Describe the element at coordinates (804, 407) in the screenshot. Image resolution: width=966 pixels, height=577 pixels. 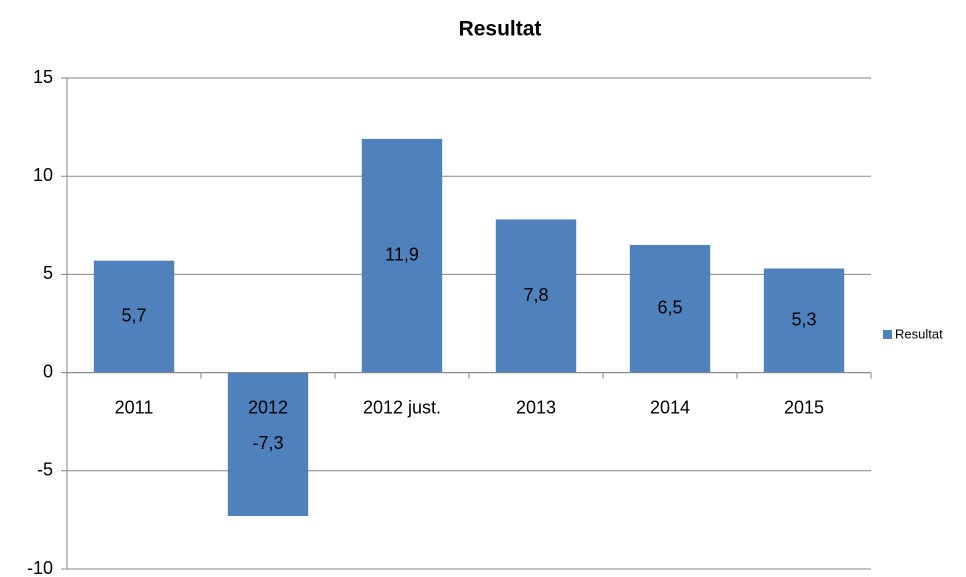
I see `x-tick-label: 2015` at that location.